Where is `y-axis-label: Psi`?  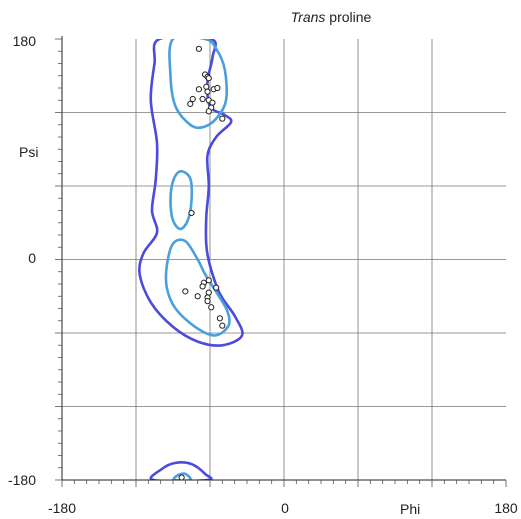 y-axis-label: Psi is located at coordinates (28, 152).